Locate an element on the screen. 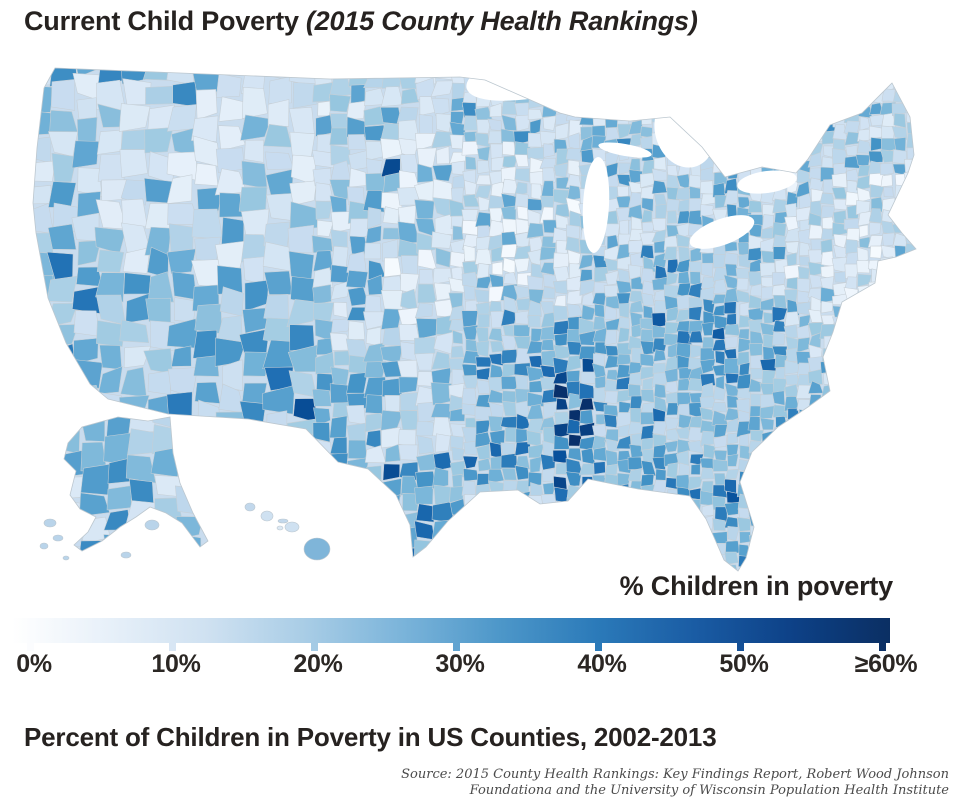 The height and width of the screenshot is (805, 955). page-title-text: Current Child Poverty is located at coordinates (161, 21).